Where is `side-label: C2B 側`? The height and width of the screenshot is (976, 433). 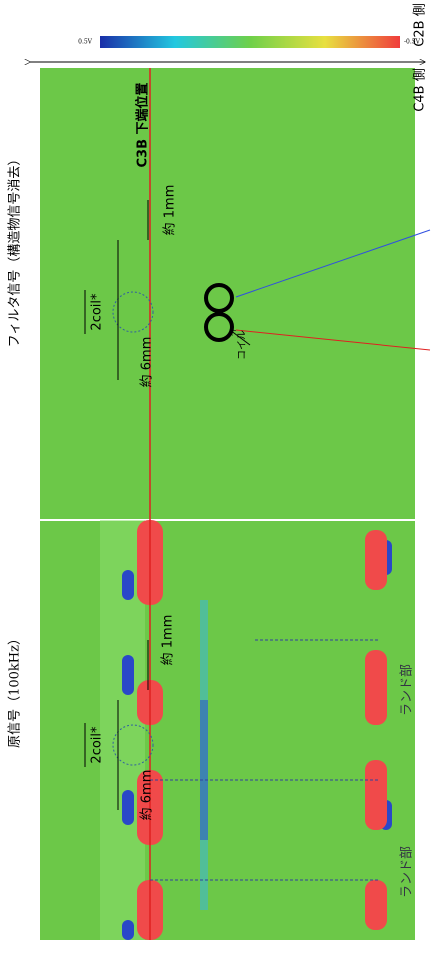
side-label: C2B 側 is located at coordinates (420, 24).